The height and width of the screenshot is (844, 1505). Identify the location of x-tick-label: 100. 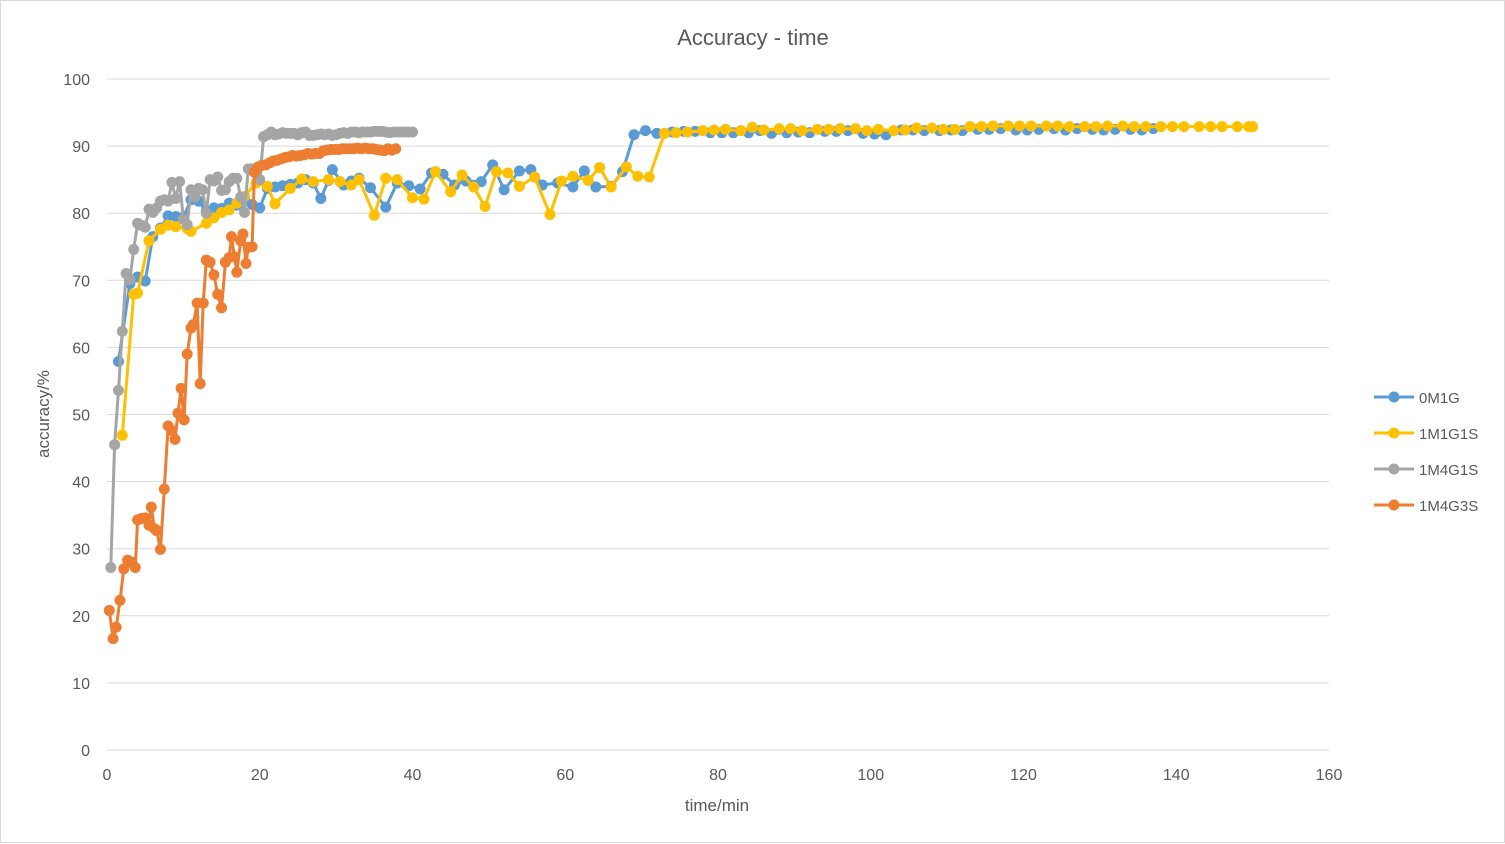
(870, 775).